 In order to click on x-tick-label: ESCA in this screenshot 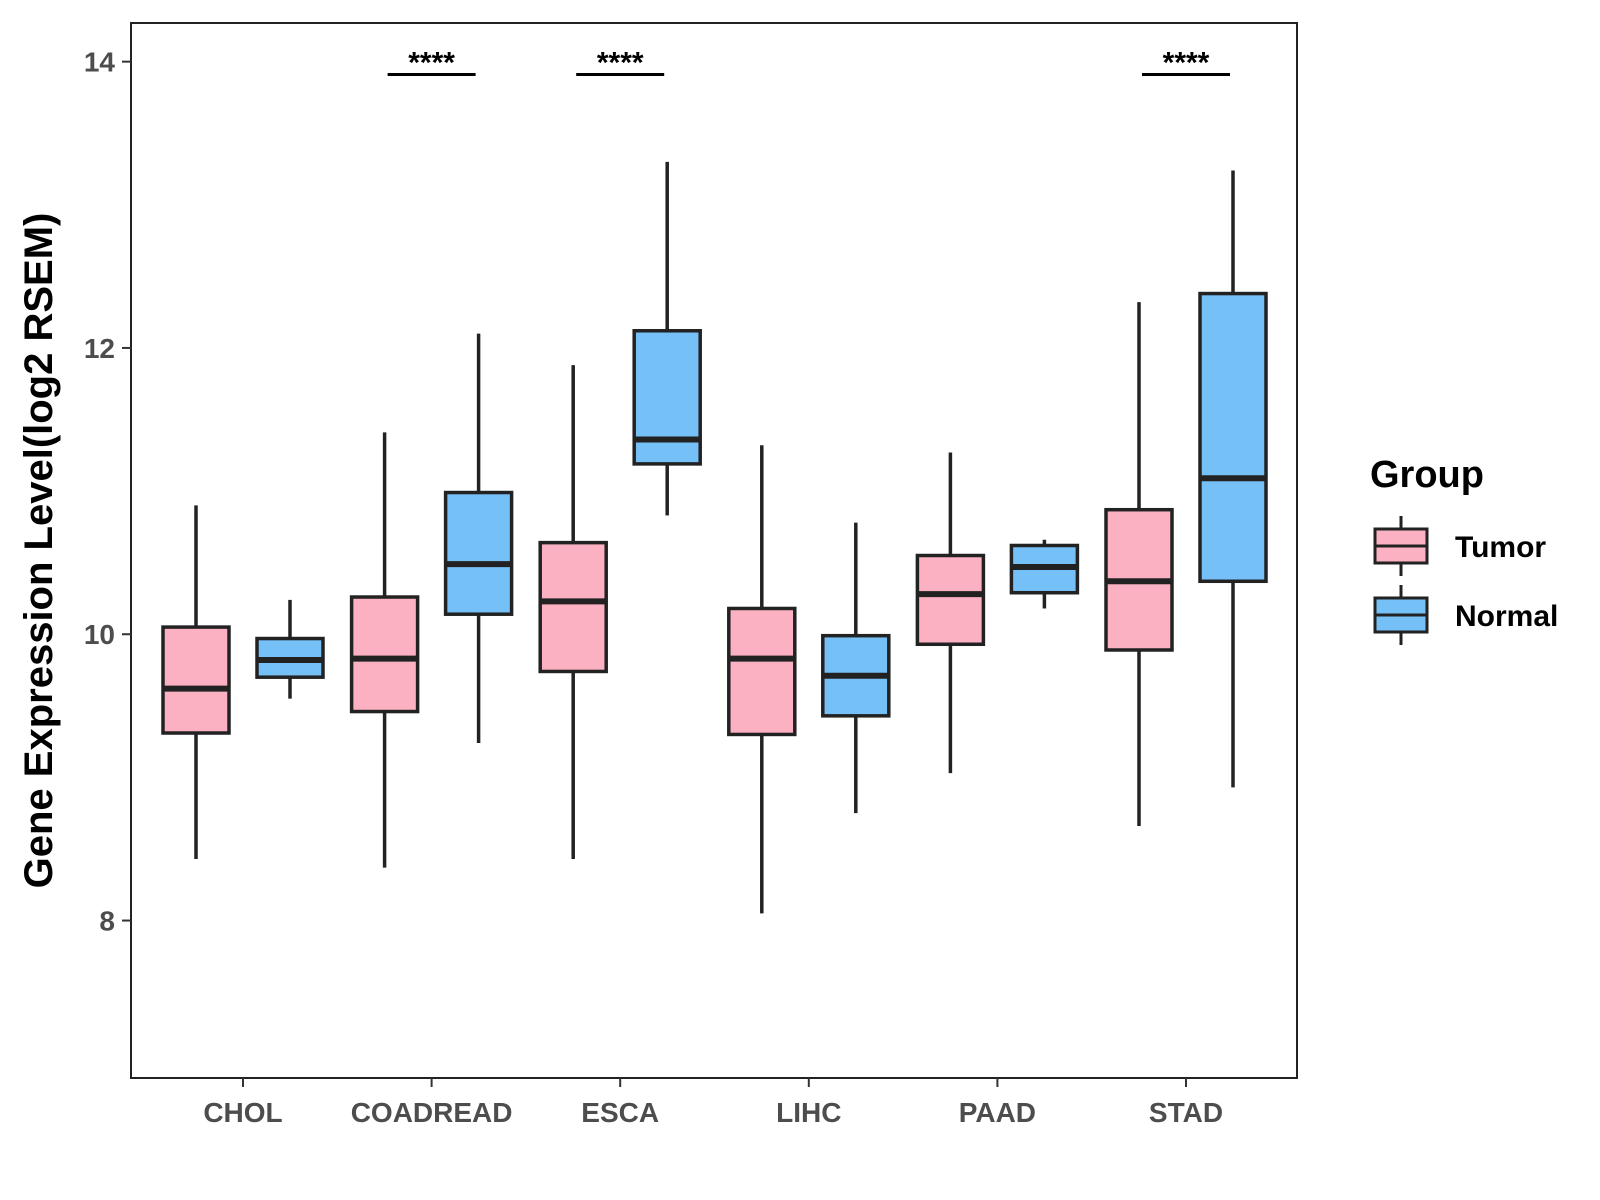, I will do `click(620, 1112)`.